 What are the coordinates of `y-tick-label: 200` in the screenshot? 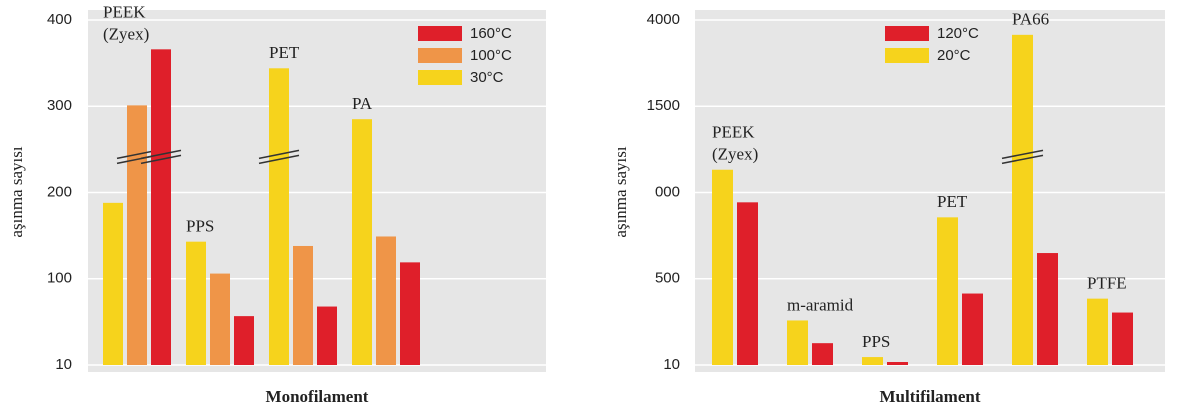 It's located at (59, 191).